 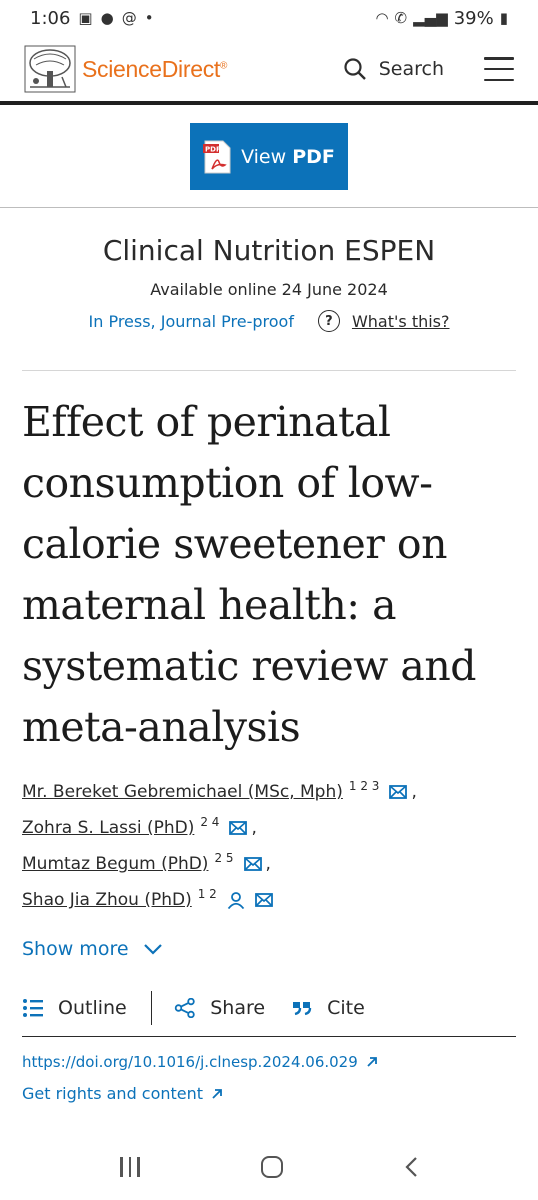 I want to click on outline-button: Outline, so click(x=74, y=1008).